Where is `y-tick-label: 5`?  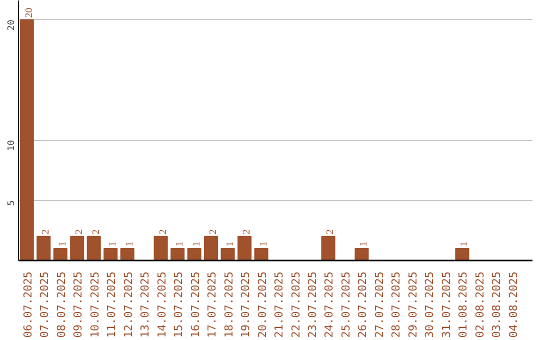 y-tick-label: 5 is located at coordinates (12, 203).